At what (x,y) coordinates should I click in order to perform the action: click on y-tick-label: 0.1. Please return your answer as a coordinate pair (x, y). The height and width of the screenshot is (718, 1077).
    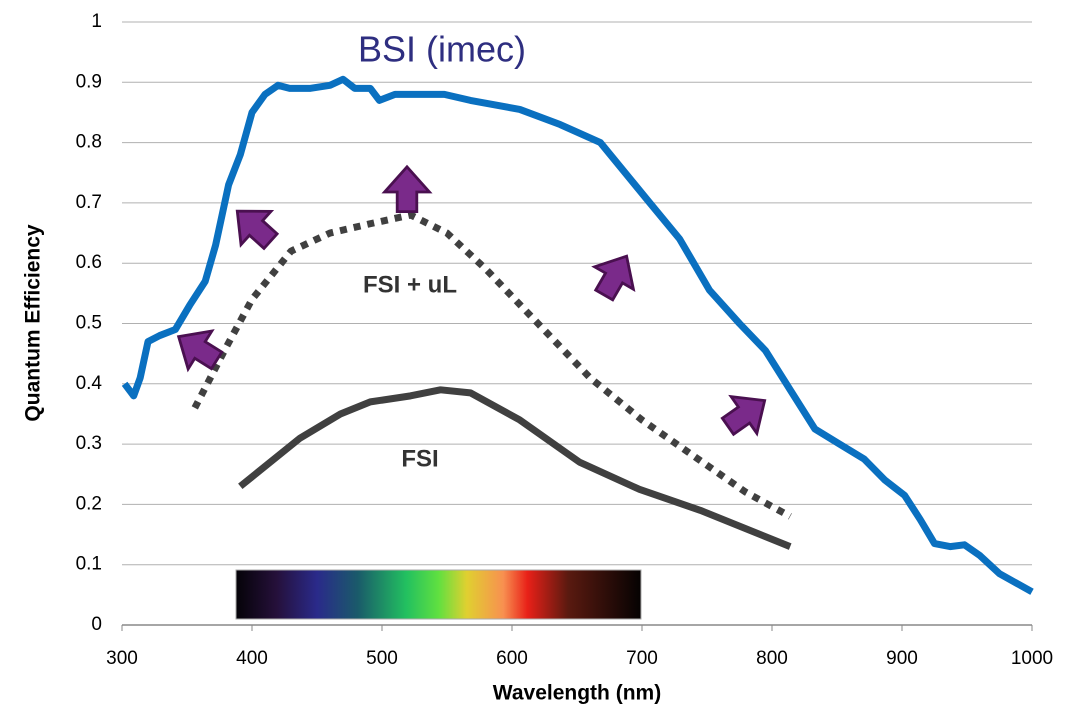
    Looking at the image, I should click on (89, 564).